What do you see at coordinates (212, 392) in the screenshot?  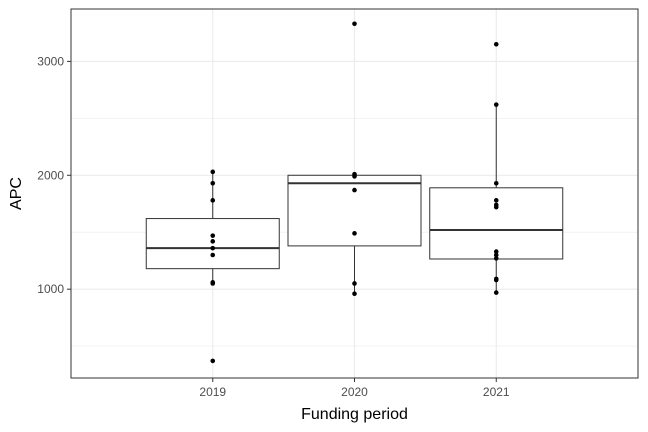 I see `x-tick-label: 2019` at bounding box center [212, 392].